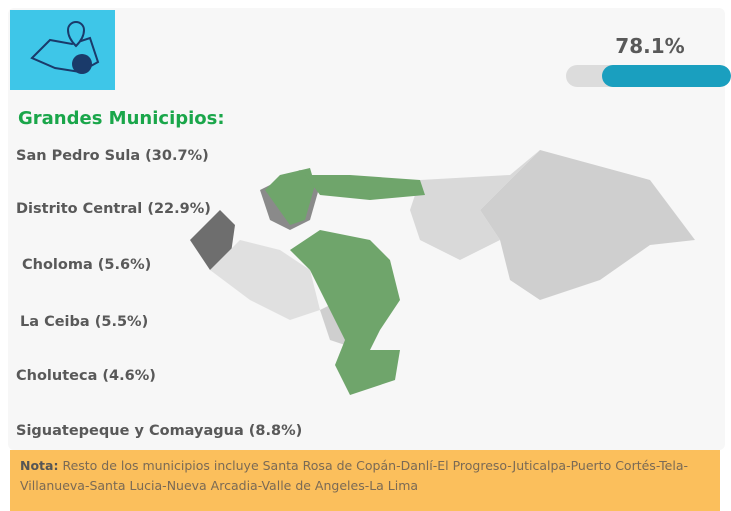 This screenshot has height=511, width=731. Describe the element at coordinates (87, 265) in the screenshot. I see `municipio: Choloma (5.6%)` at that location.